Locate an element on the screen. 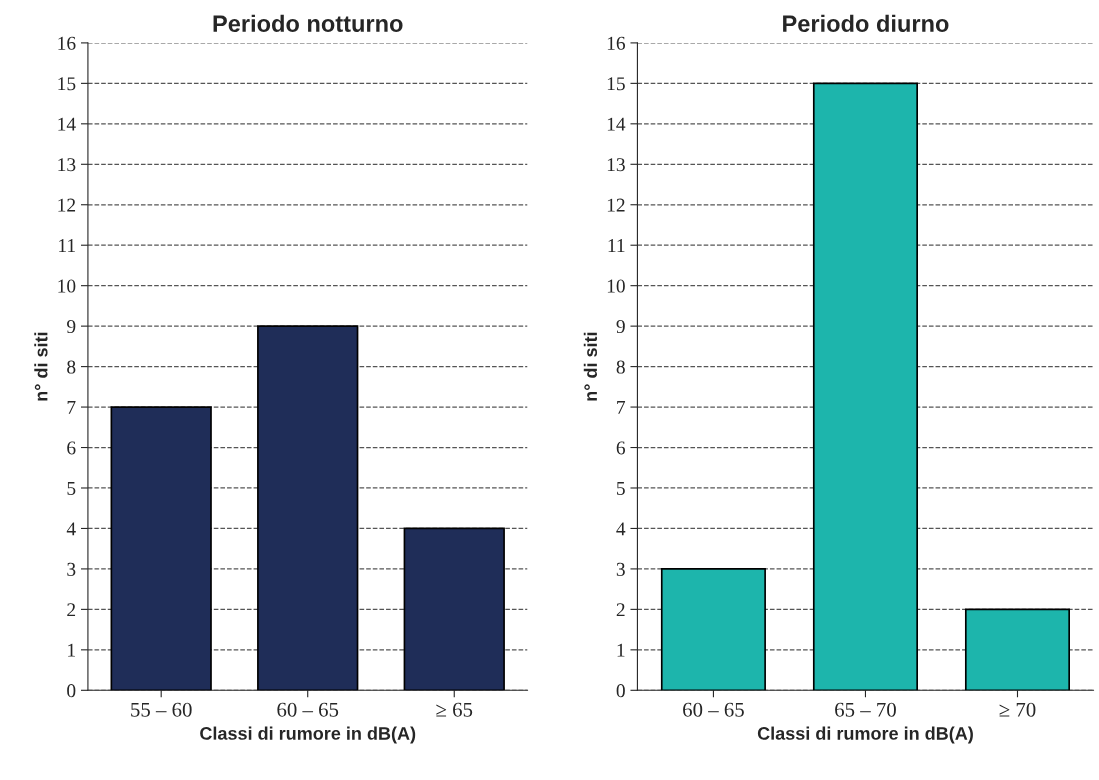 This screenshot has width=1099, height=780. x-tick-label: ≥ 70 is located at coordinates (1017, 709).